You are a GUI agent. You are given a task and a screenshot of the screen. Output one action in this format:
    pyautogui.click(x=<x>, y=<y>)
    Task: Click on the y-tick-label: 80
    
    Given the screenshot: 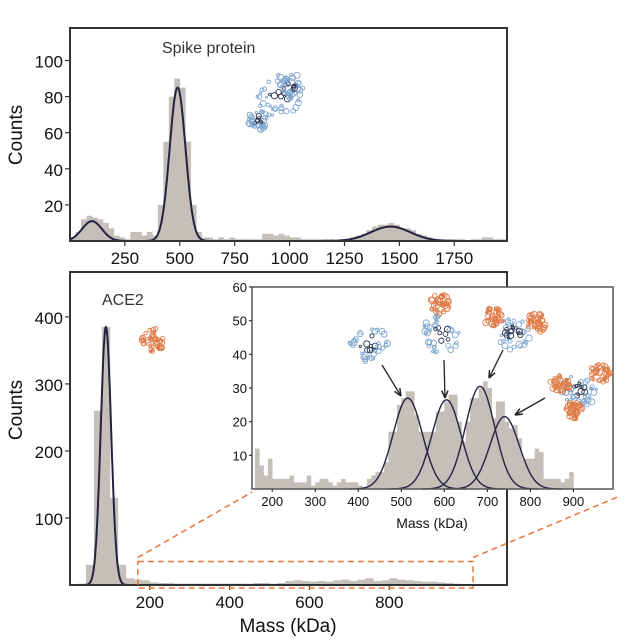 What is the action you would take?
    pyautogui.click(x=53, y=98)
    